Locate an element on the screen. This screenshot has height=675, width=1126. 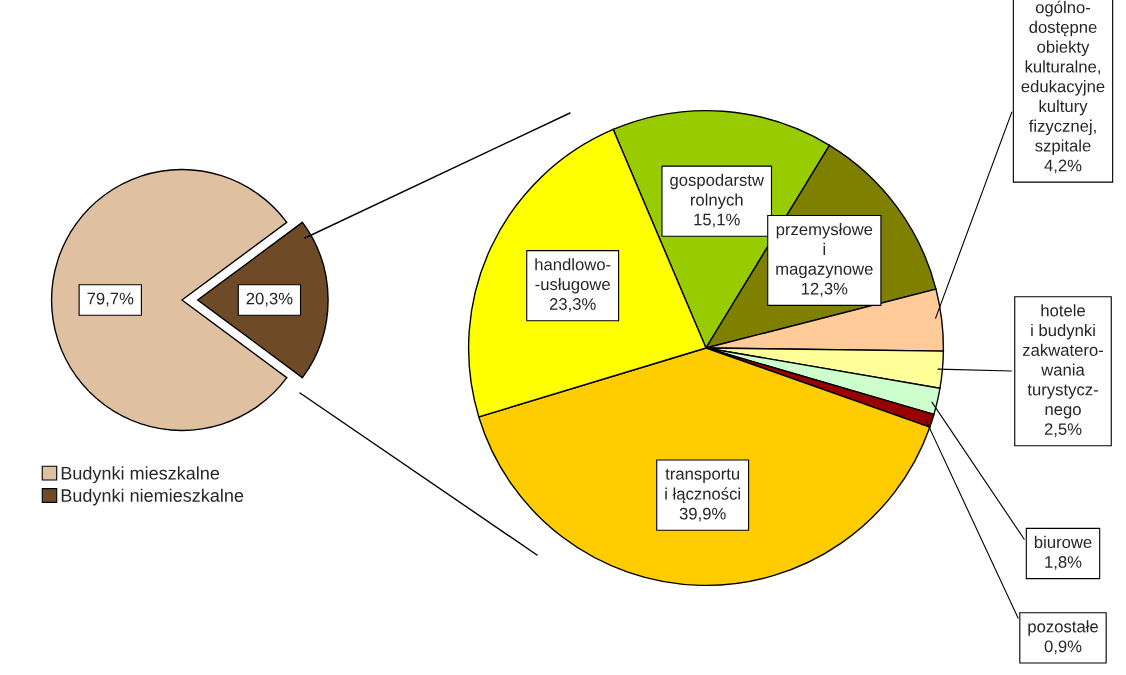
data-label: 15,1% is located at coordinates (717, 220).